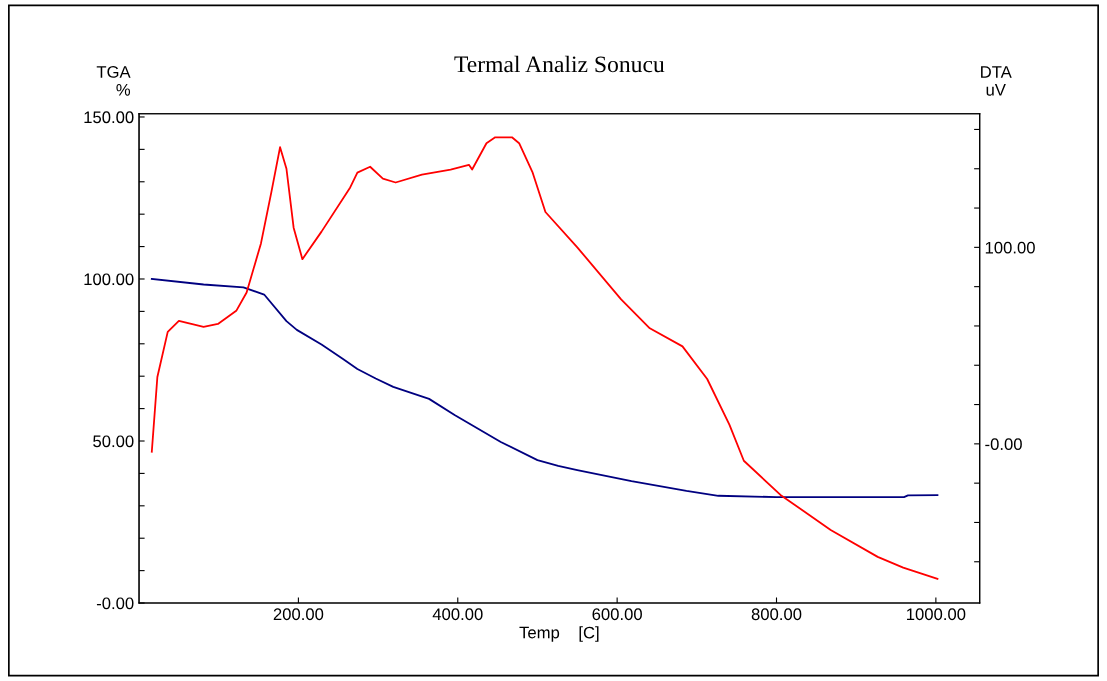  What do you see at coordinates (559, 634) in the screenshot?
I see `x-axis-title: Temp [C]` at bounding box center [559, 634].